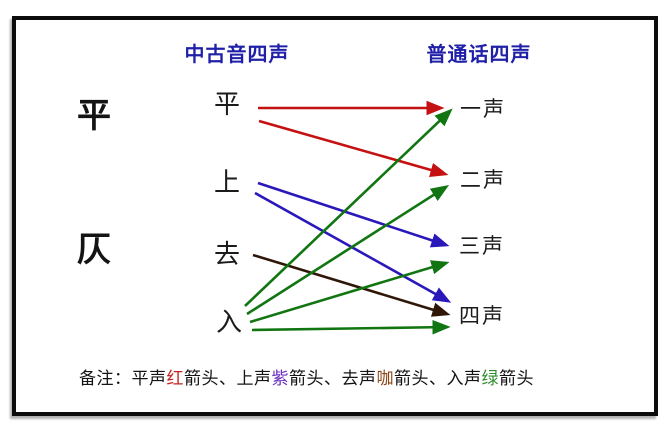 Image resolution: width=671 pixels, height=426 pixels. What do you see at coordinates (351, 285) in the screenshot?
I see `arrow-去-to-四声` at bounding box center [351, 285].